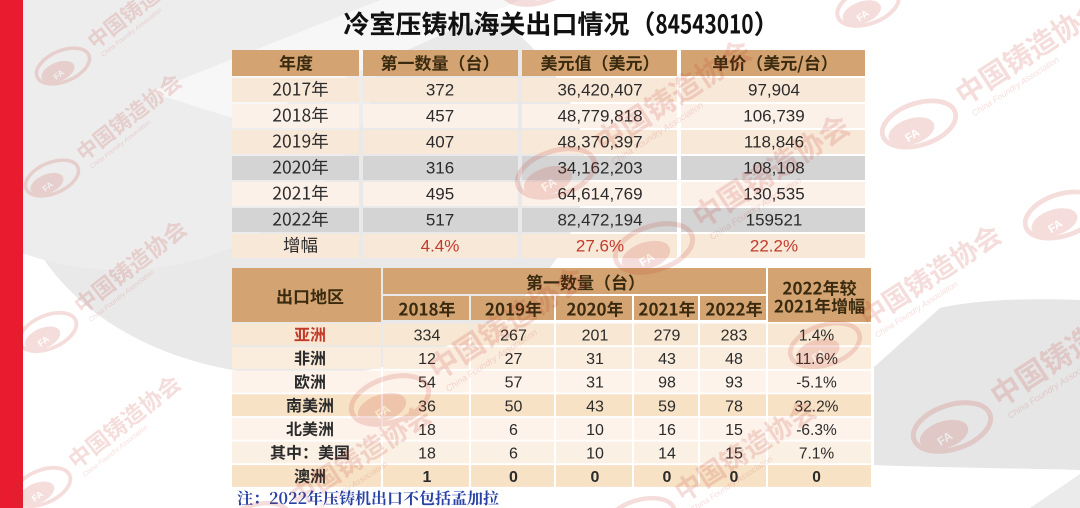 The width and height of the screenshot is (1080, 508). Describe the element at coordinates (734, 430) in the screenshot. I see `svg-text: 15` at that location.